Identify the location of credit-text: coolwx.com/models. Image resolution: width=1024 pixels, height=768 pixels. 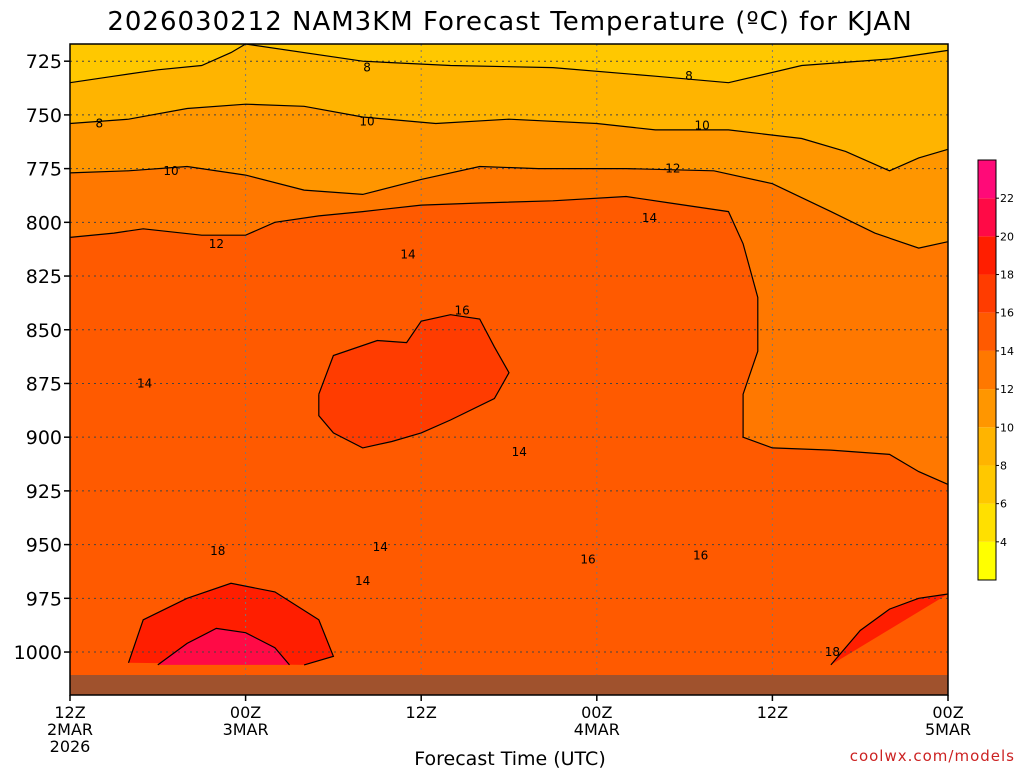
(932, 756).